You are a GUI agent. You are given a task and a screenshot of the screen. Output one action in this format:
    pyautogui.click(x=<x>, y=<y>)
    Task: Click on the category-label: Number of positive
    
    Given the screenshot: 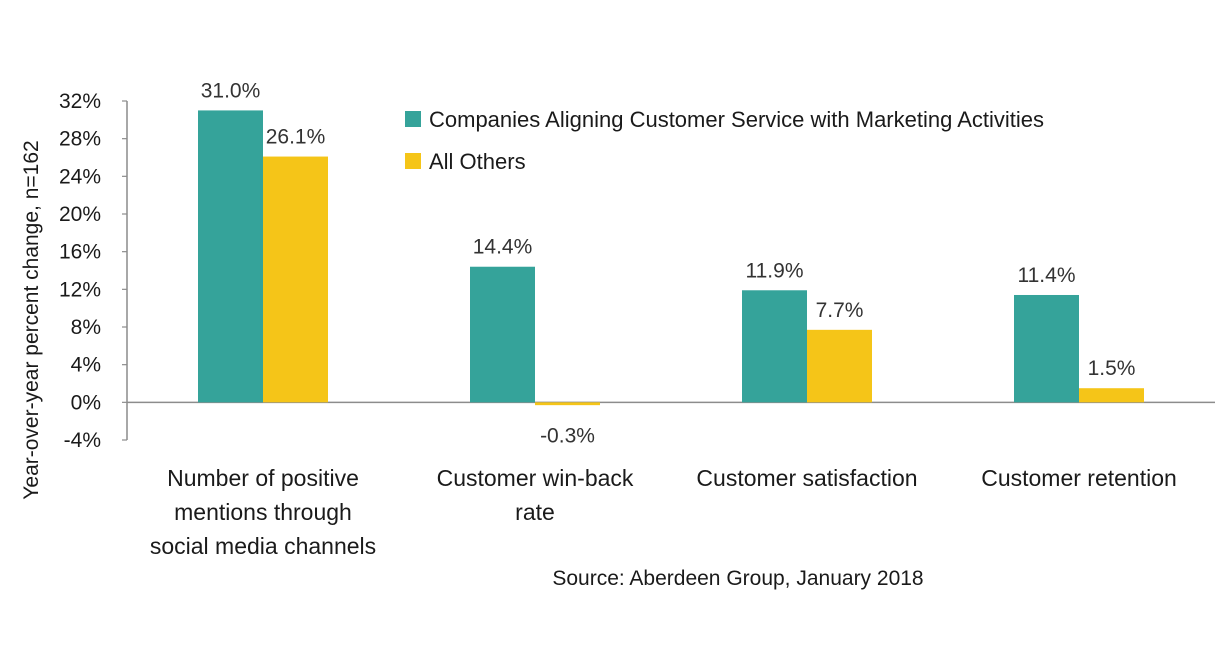 What is the action you would take?
    pyautogui.click(x=263, y=478)
    